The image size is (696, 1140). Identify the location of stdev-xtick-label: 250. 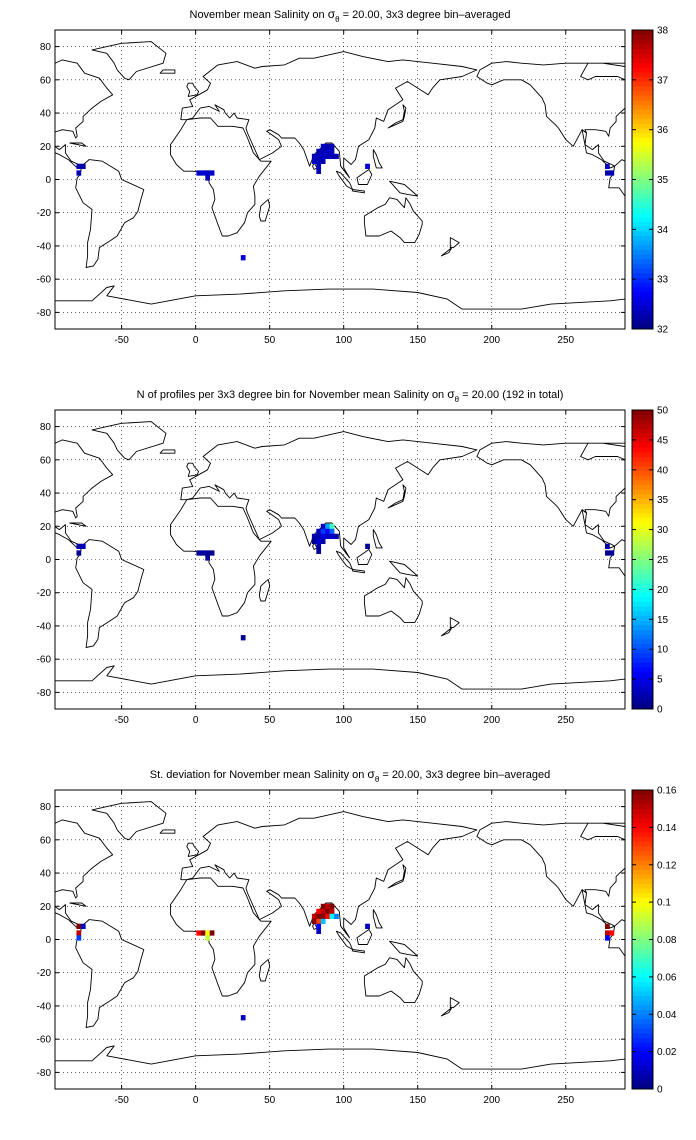
(565, 1100).